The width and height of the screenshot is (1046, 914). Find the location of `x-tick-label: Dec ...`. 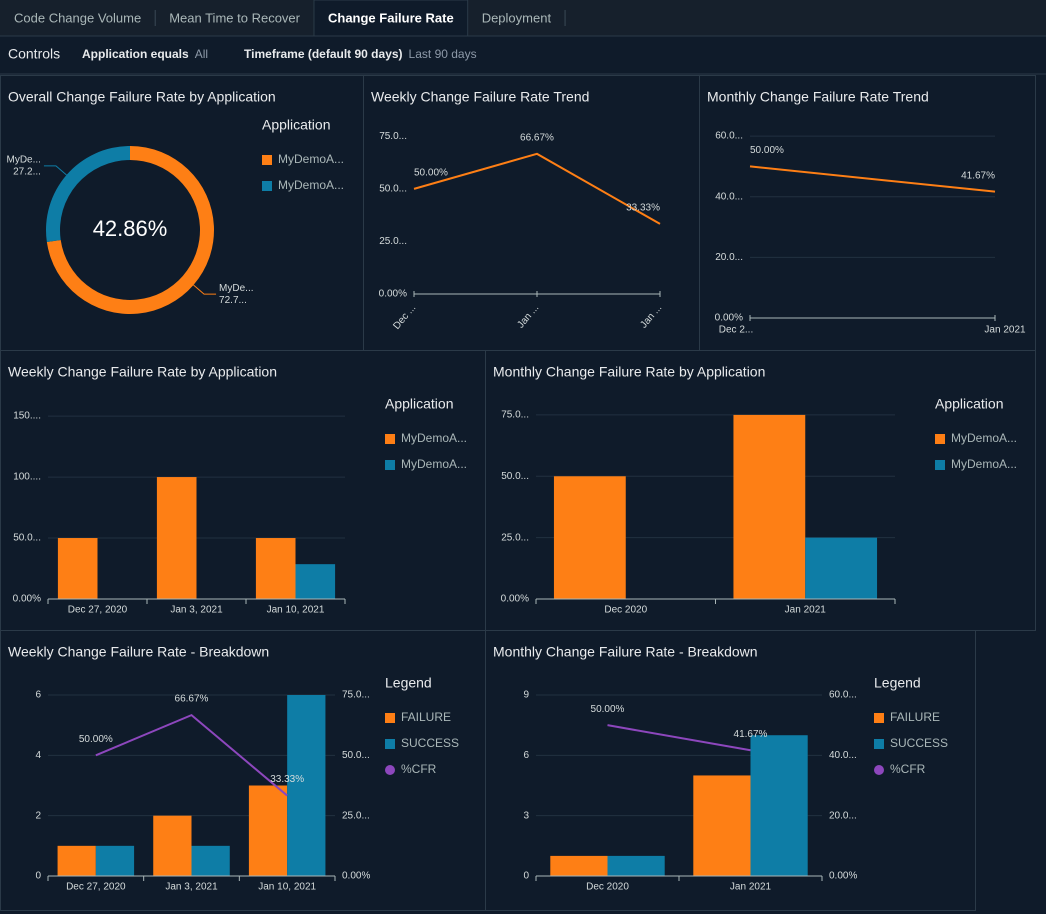

x-tick-label: Dec ... is located at coordinates (404, 317).